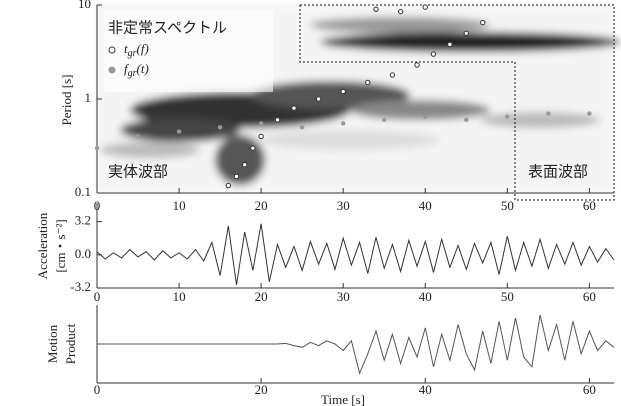  Describe the element at coordinates (143, 68) in the screenshot. I see `legend-argument: (t)` at that location.